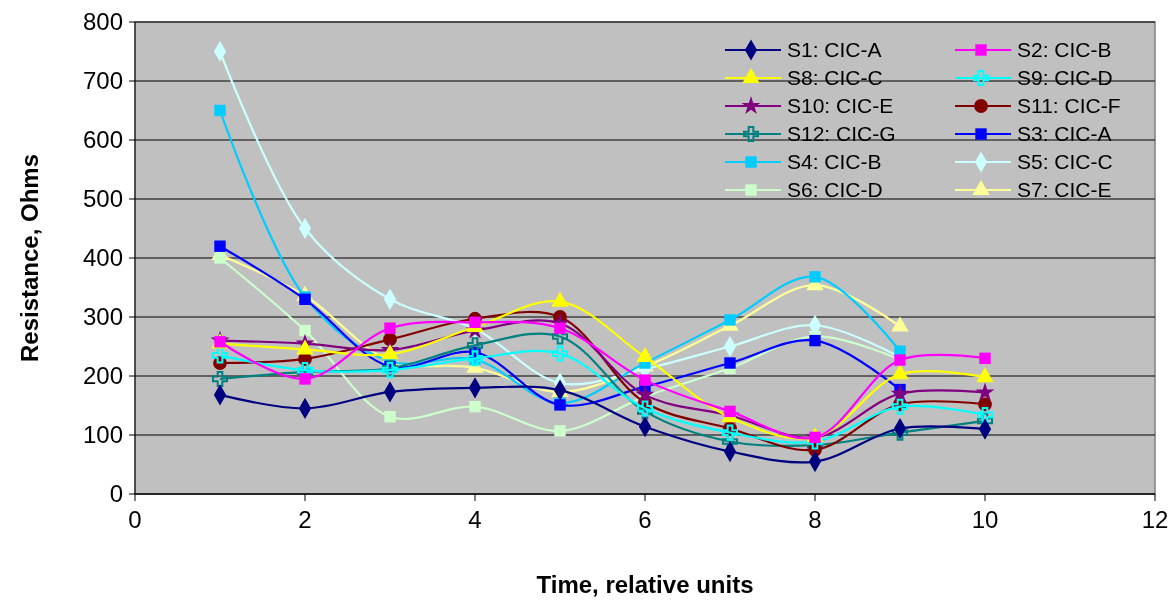  I want to click on x-tick-label: 12, so click(1155, 519).